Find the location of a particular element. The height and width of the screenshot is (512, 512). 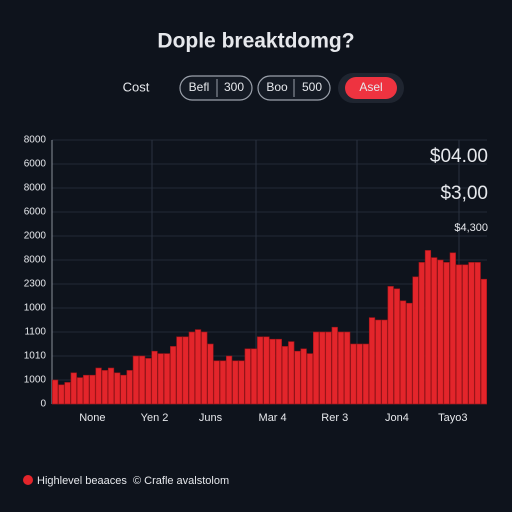

button: Asel is located at coordinates (370, 87).